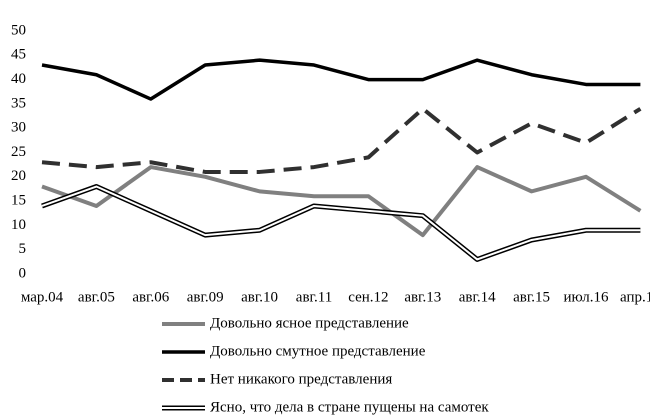 The width and height of the screenshot is (650, 416). What do you see at coordinates (18, 103) in the screenshot?
I see `y-tick-label: 35` at bounding box center [18, 103].